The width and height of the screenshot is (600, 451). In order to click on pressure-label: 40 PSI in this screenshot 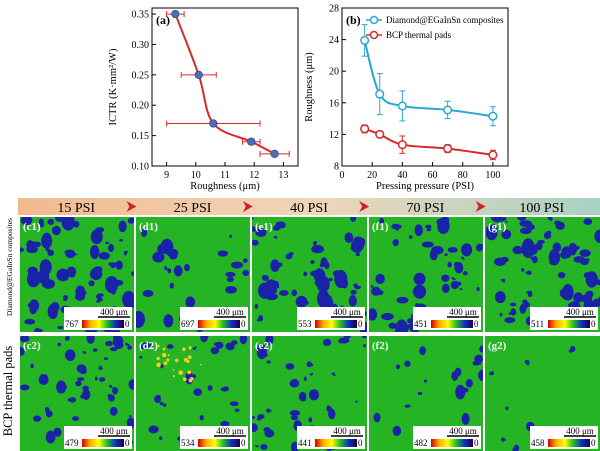, I will do `click(309, 208)`.